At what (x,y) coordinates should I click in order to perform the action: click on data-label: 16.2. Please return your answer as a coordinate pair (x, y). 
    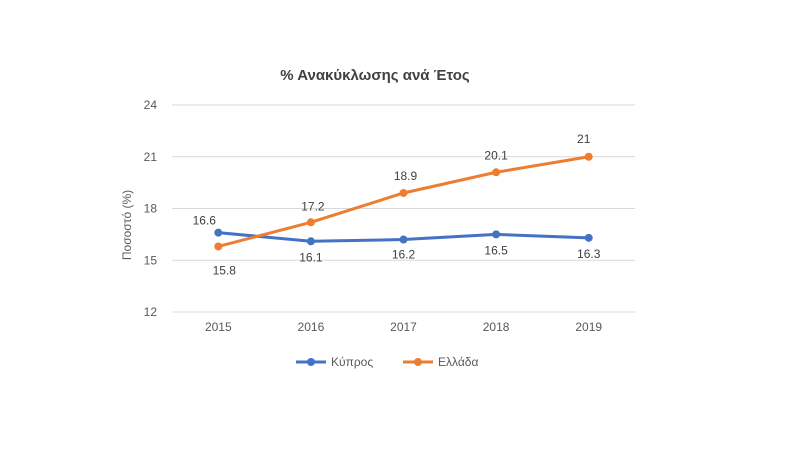
    Looking at the image, I should click on (404, 255).